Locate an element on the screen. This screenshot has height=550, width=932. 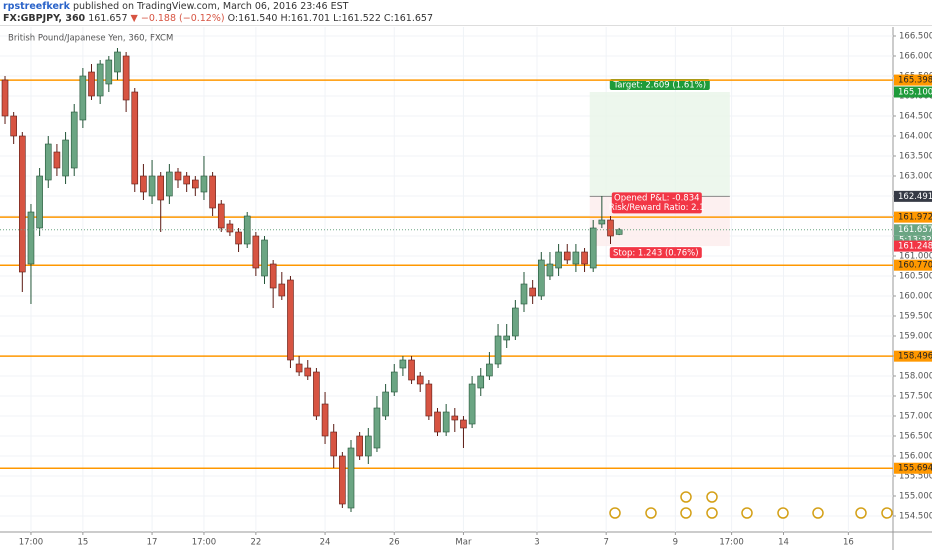
pnl-label-bg is located at coordinates (656, 203).